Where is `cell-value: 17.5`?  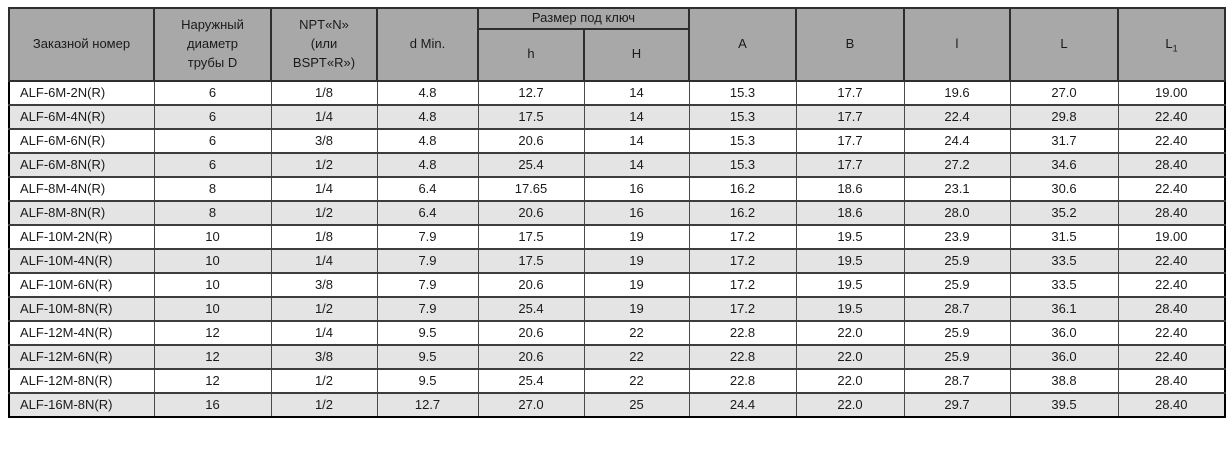
cell-value: 17.5 is located at coordinates (531, 236).